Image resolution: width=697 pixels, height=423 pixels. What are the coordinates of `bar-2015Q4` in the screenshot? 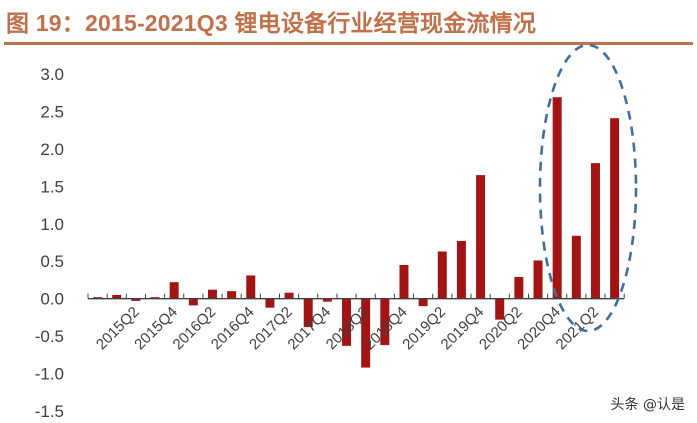 It's located at (174, 290).